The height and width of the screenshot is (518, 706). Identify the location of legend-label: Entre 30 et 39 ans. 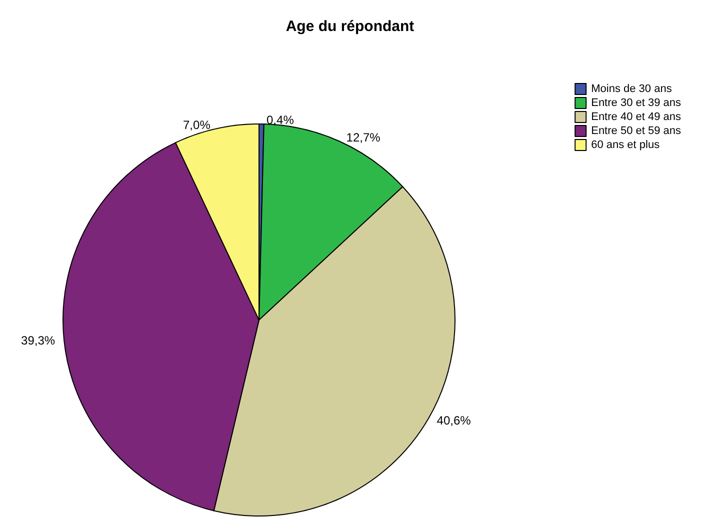
(636, 103).